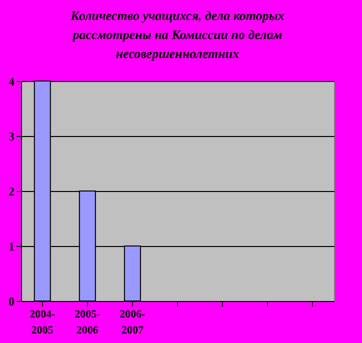 The width and height of the screenshot is (362, 343). What do you see at coordinates (11, 247) in the screenshot?
I see `y-tick-label: 1` at bounding box center [11, 247].